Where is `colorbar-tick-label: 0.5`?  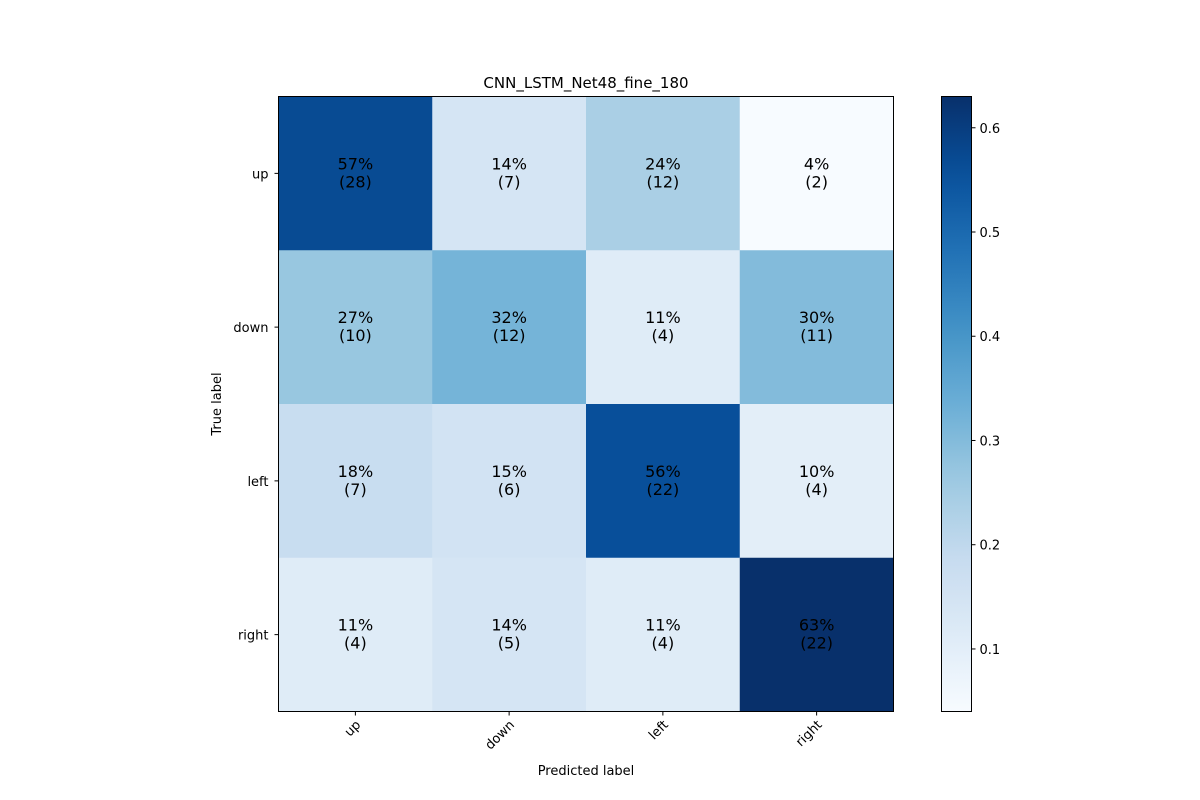 colorbar-tick-label: 0.5 is located at coordinates (990, 233).